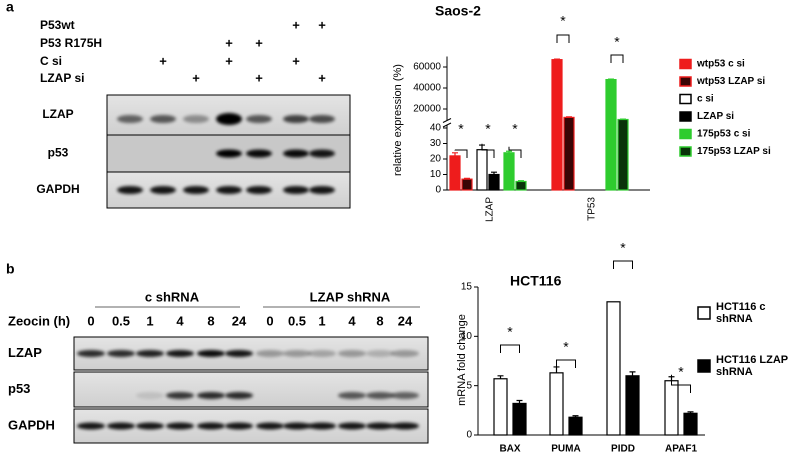 This screenshot has height=453, width=794. What do you see at coordinates (592, 209) in the screenshot?
I see `x-tick-label: TP53` at bounding box center [592, 209].